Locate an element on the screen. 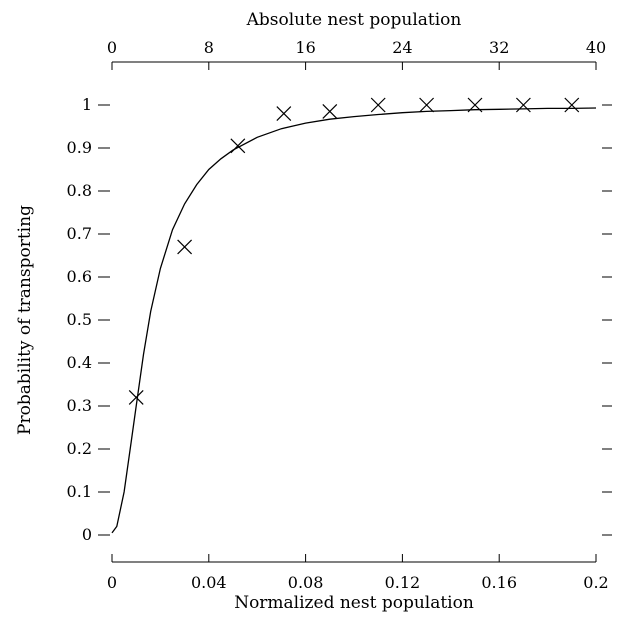 The height and width of the screenshot is (632, 620). y-tick-label: 0 is located at coordinates (87, 534).